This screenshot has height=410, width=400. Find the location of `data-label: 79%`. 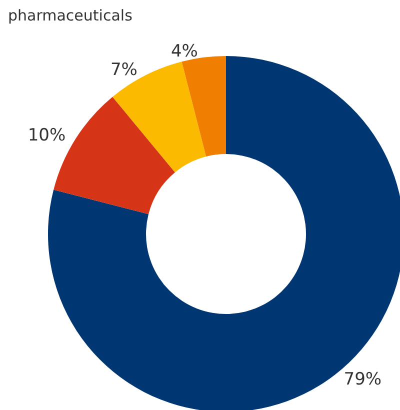

data-label: 79% is located at coordinates (363, 379).